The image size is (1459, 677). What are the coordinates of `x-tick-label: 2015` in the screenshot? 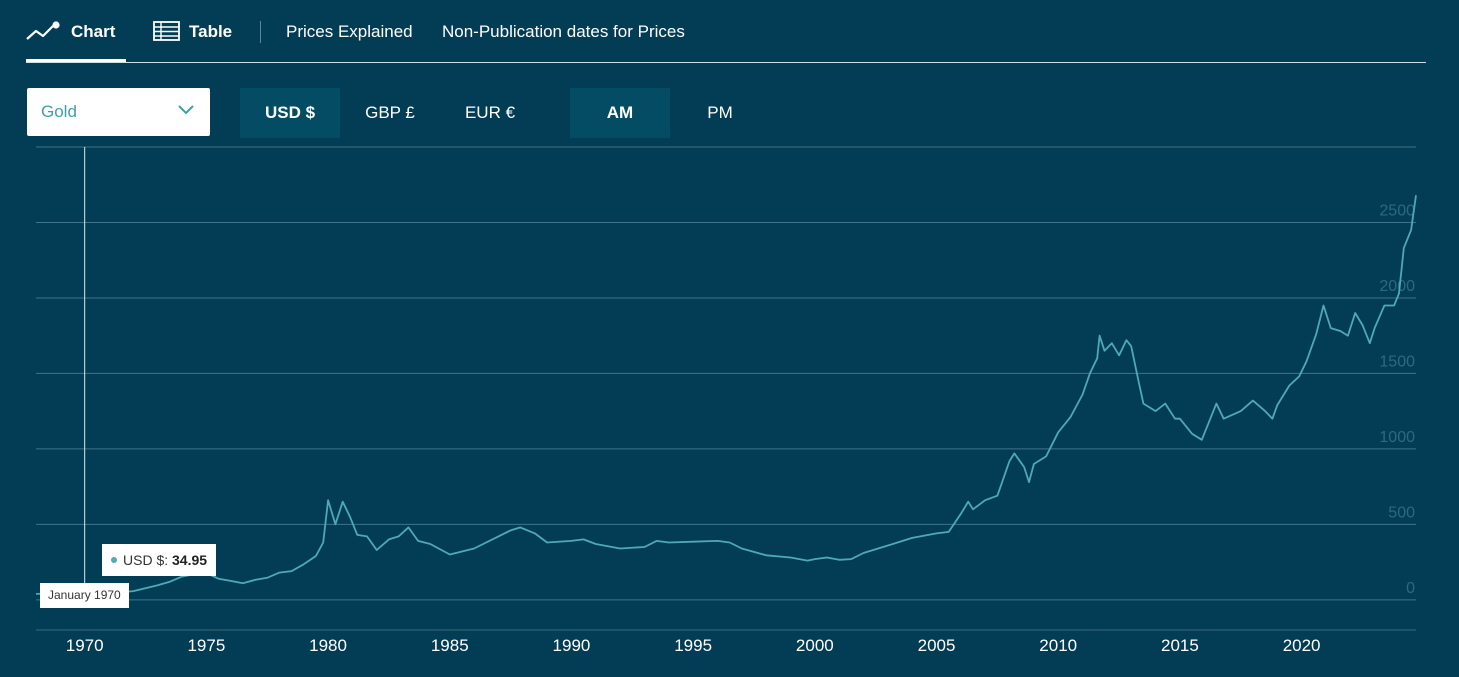 It's located at (1180, 645).